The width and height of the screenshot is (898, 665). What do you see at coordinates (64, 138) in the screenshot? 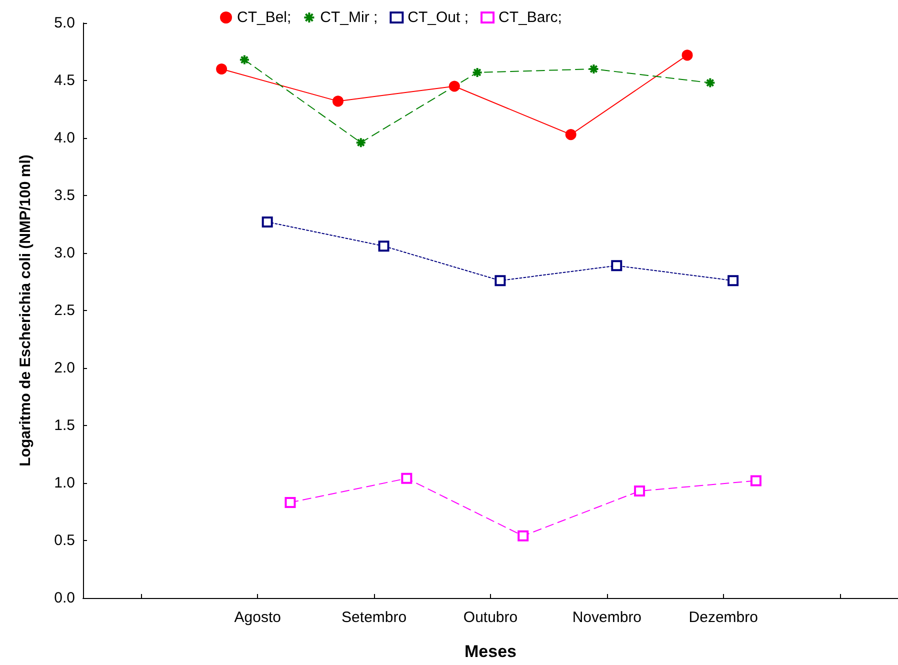
I see `y-tick-label: 4.0` at bounding box center [64, 138].